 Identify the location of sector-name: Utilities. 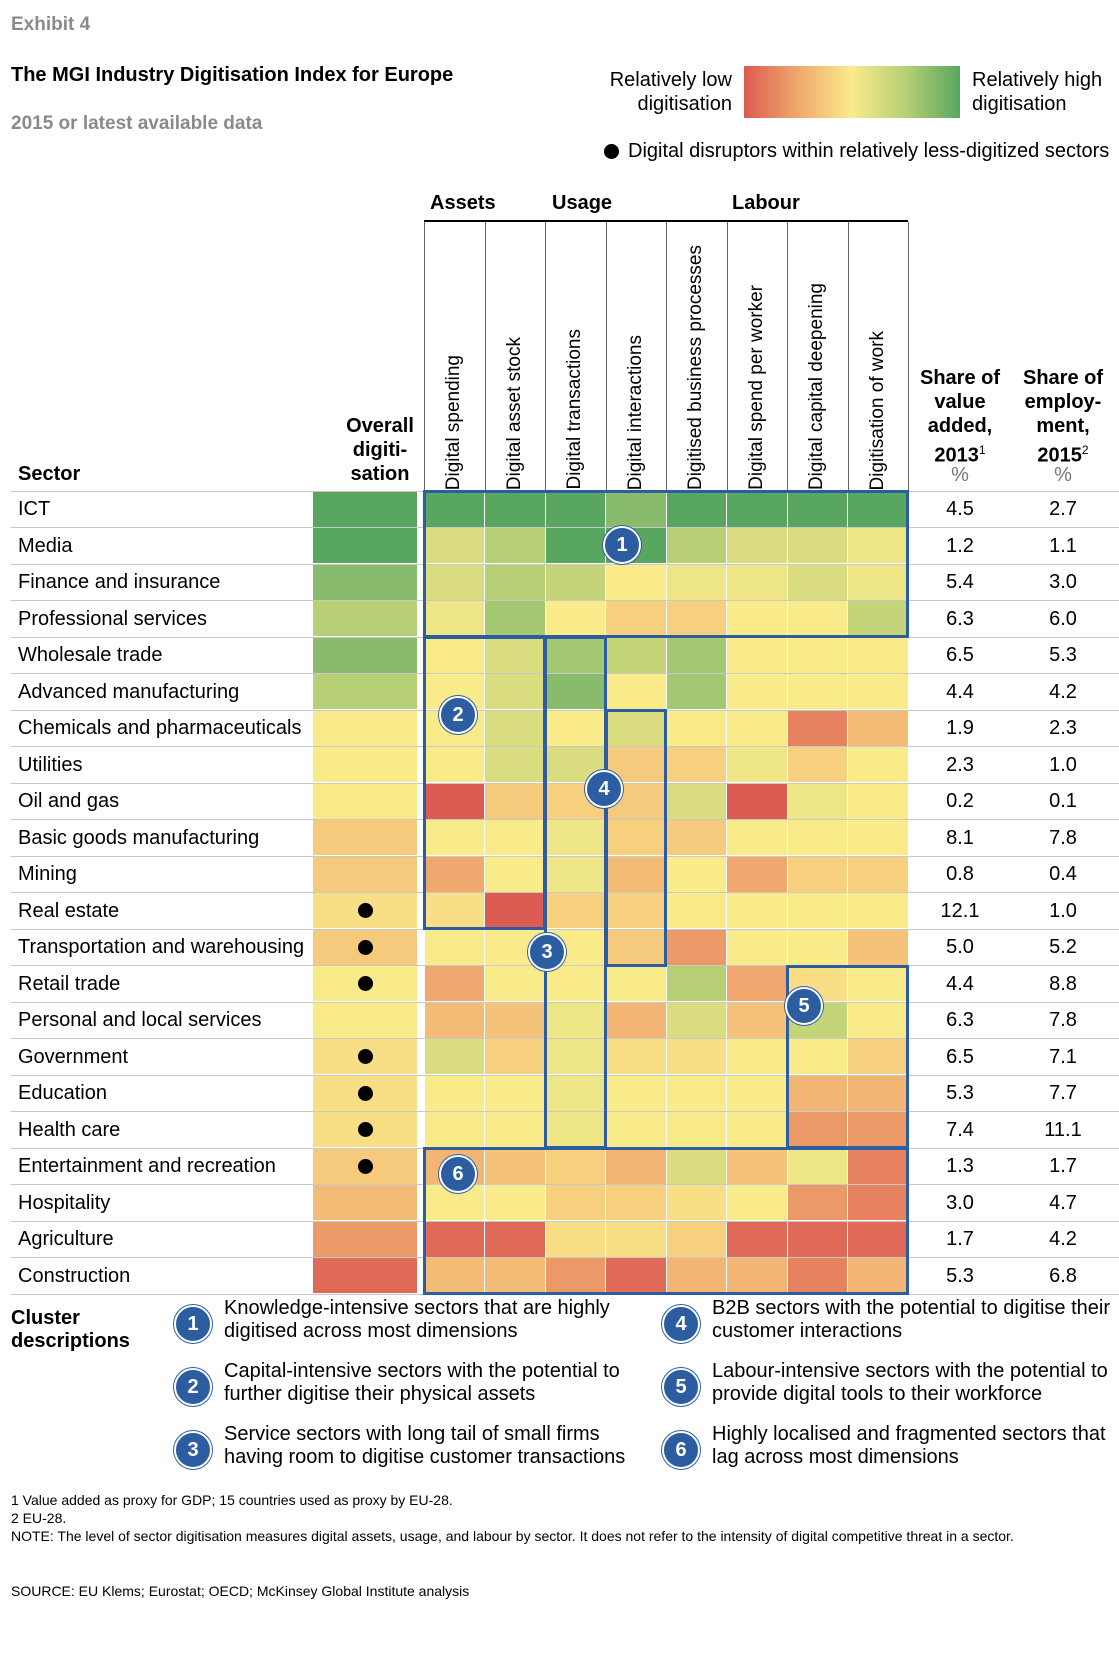
(50, 764).